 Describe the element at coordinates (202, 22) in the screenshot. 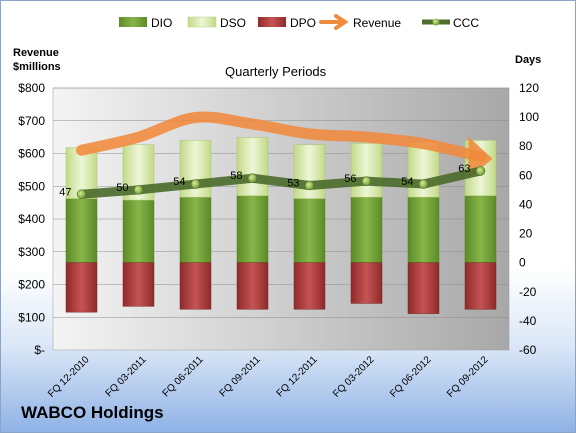

I see `legend-swatch-dso` at that location.